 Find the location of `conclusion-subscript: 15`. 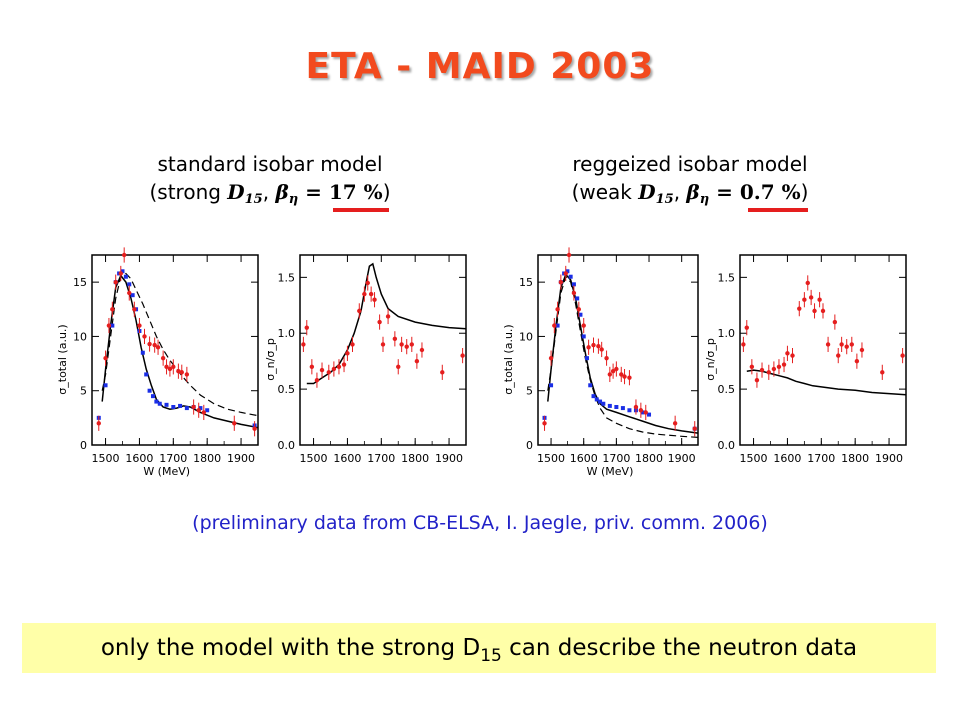

conclusion-subscript: 15 is located at coordinates (491, 656).